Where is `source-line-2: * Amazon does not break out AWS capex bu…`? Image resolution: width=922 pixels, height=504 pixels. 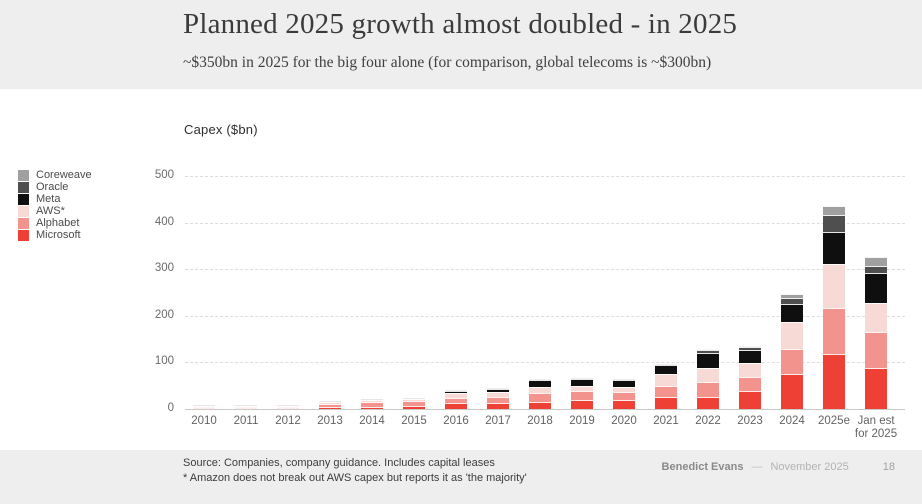
source-line-2: * Amazon does not break out AWS capex bu… is located at coordinates (355, 478).